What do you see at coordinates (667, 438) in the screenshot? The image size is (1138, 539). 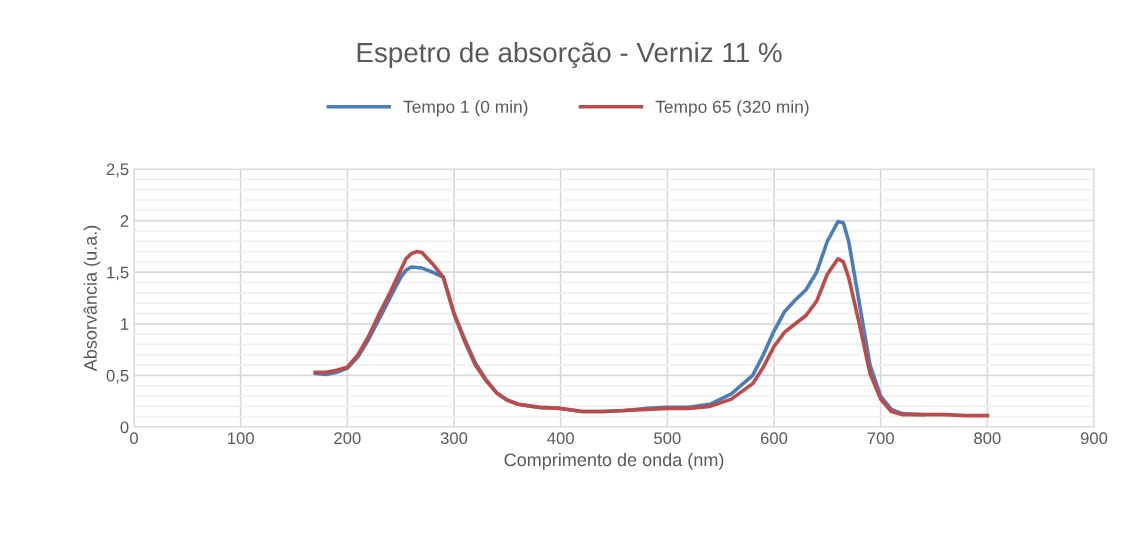 I see `x-tick-label: 500` at bounding box center [667, 438].